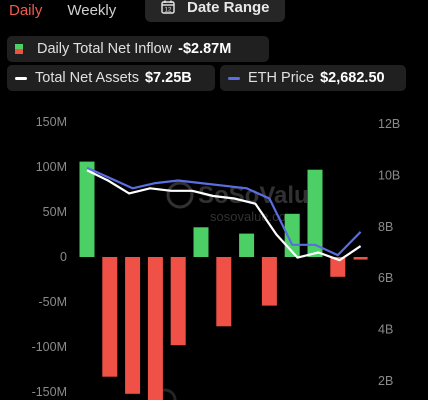  What do you see at coordinates (253, 216) in the screenshot?
I see `watermark-url: sosovalue.com` at bounding box center [253, 216].